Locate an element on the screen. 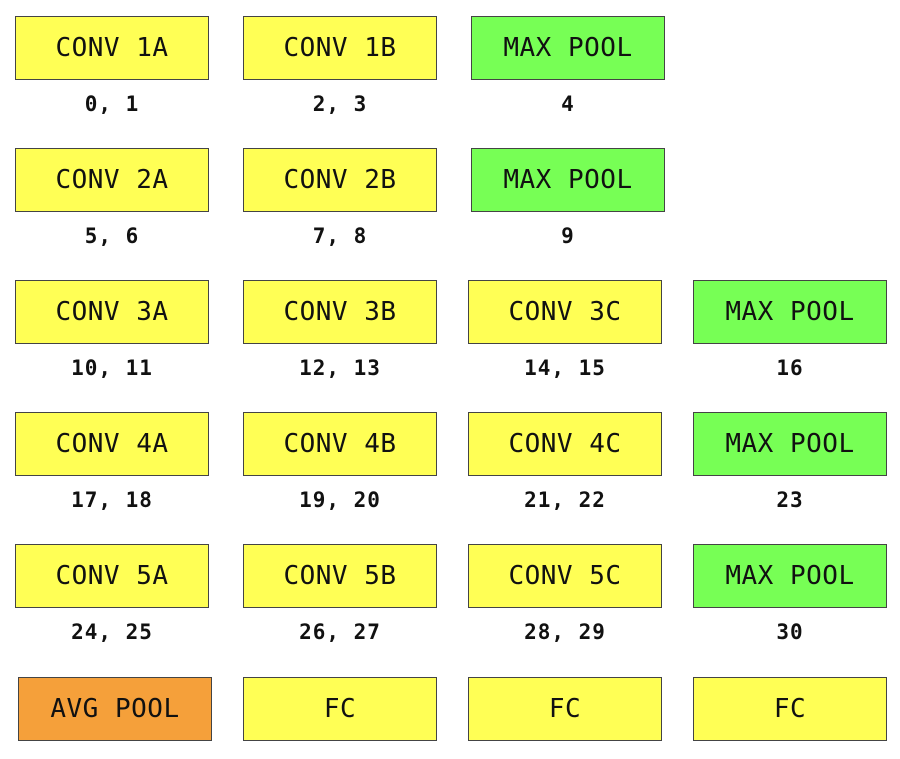  conv-4a-block: CONV 4A is located at coordinates (112, 444).